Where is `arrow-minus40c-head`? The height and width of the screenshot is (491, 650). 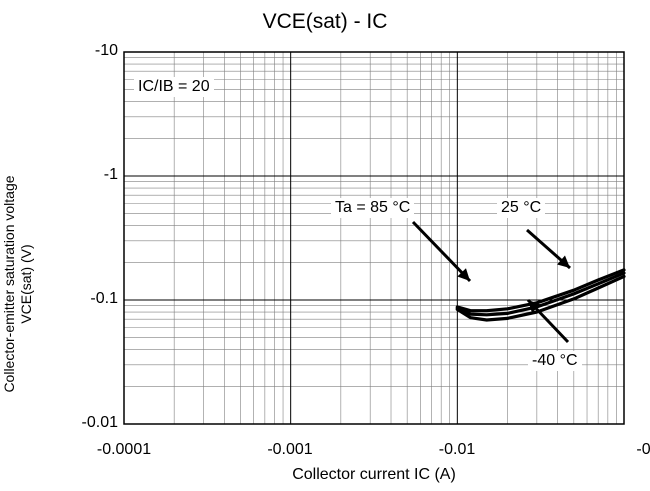
arrow-minus40c-head is located at coordinates (534, 306).